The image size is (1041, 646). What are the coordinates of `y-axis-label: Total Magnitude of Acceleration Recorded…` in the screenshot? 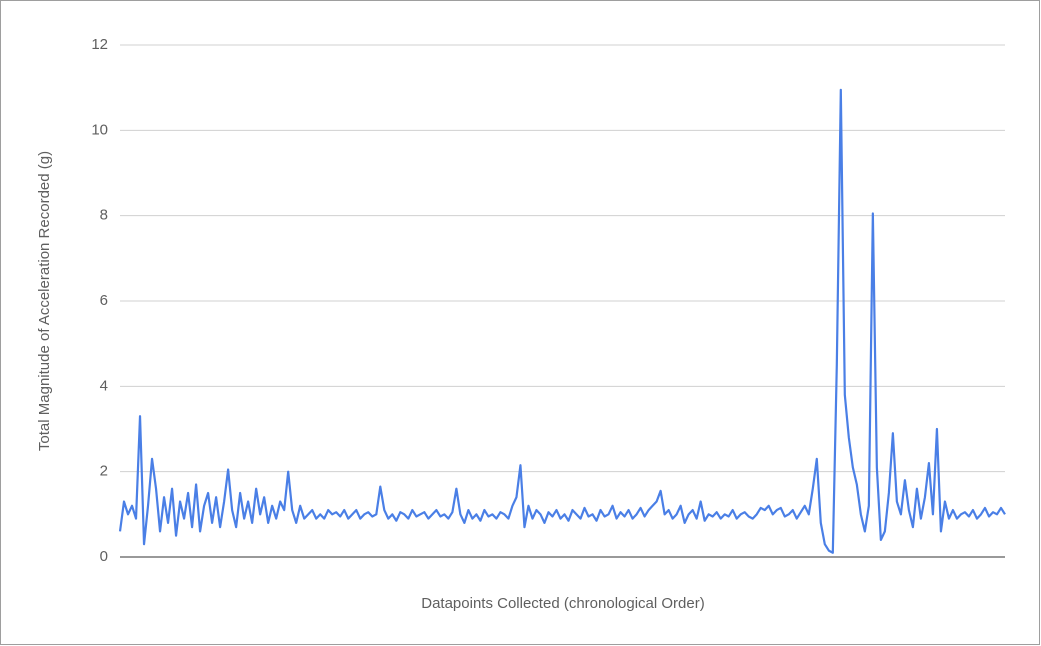 It's located at (44, 301).